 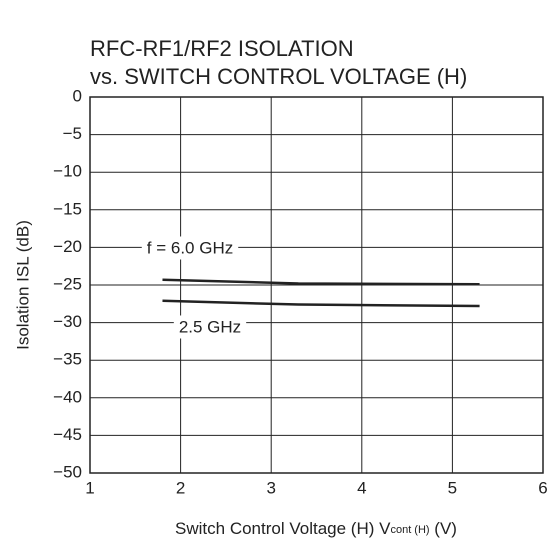 What do you see at coordinates (542, 487) in the screenshot?
I see `x-tick-label: 6` at bounding box center [542, 487].